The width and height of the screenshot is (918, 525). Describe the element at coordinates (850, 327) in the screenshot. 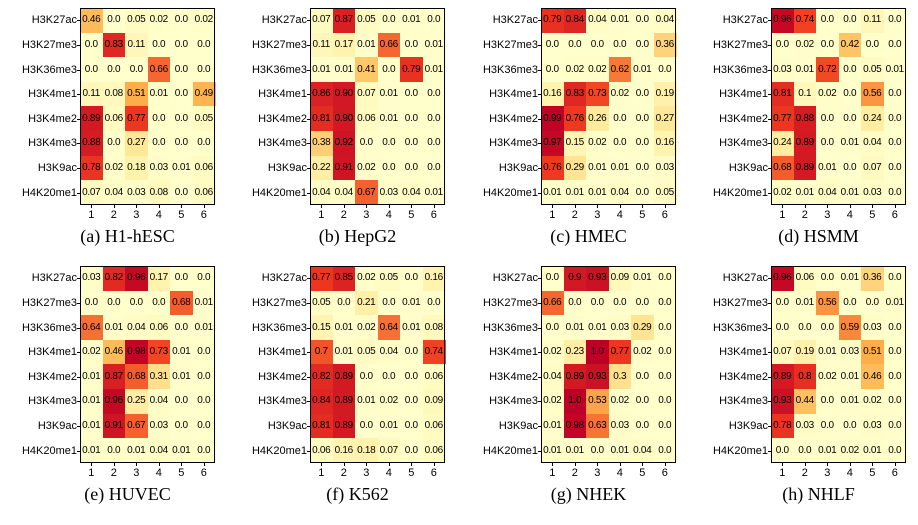

I see `cell-value-label: 0.59` at that location.